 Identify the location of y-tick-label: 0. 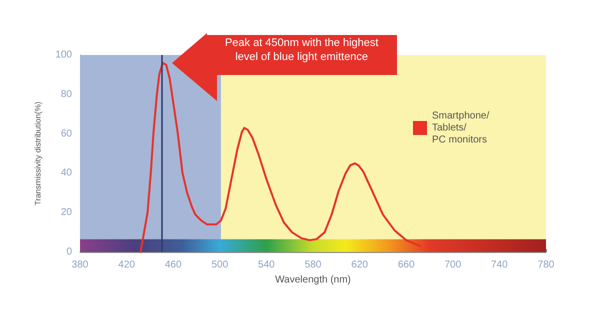
(69, 252).